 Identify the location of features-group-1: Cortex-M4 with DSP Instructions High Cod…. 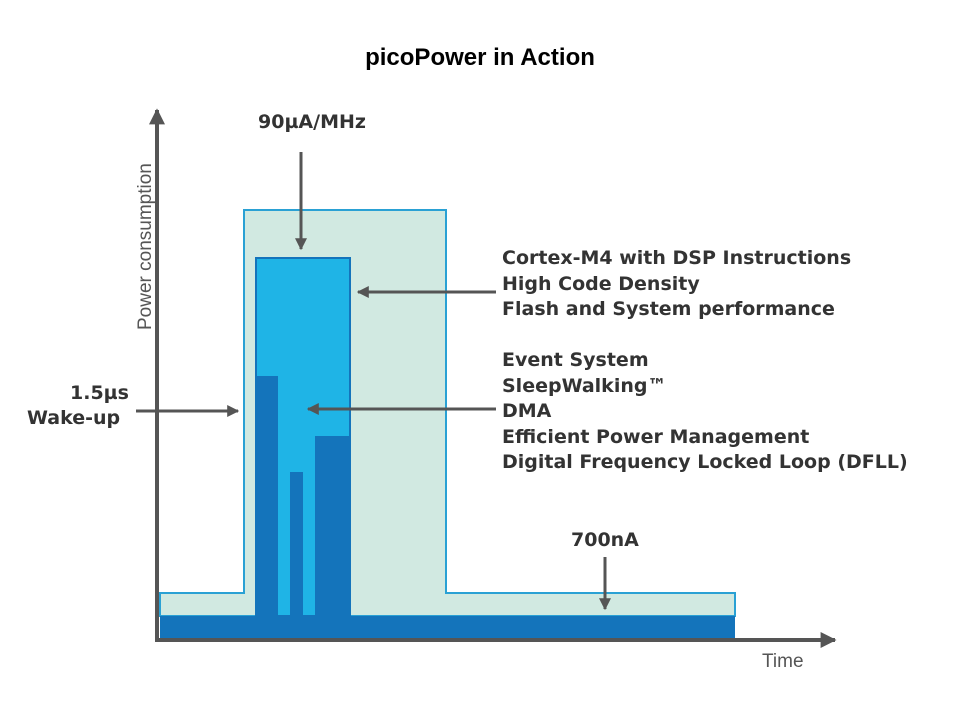
(676, 284).